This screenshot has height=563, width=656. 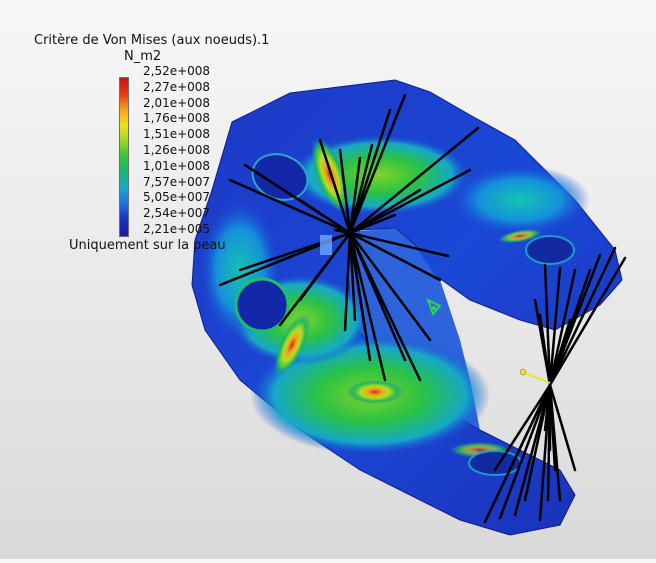 What do you see at coordinates (177, 181) in the screenshot?
I see `legend-tick-label: 7,57e+007` at bounding box center [177, 181].